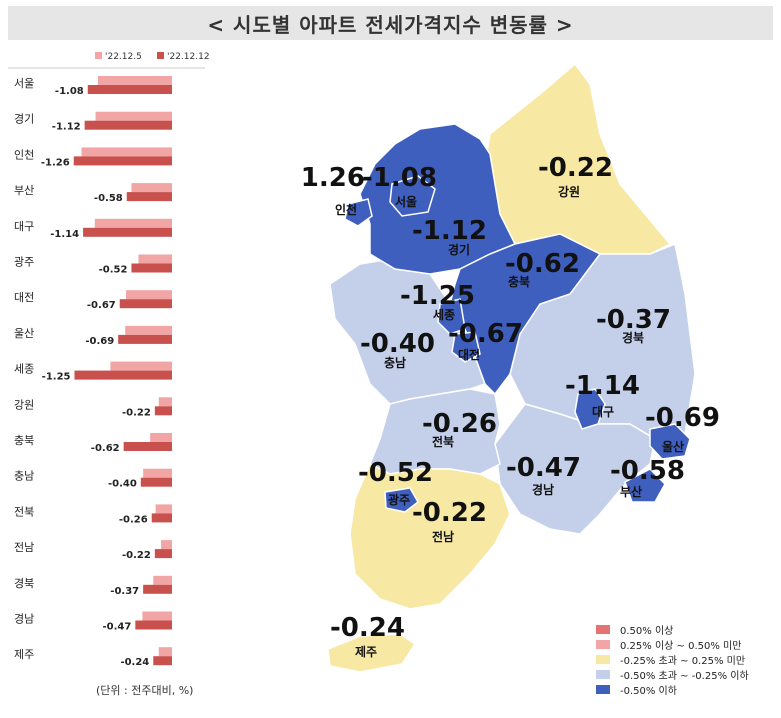 This screenshot has height=718, width=781. I want to click on region-name: 충북, so click(519, 281).